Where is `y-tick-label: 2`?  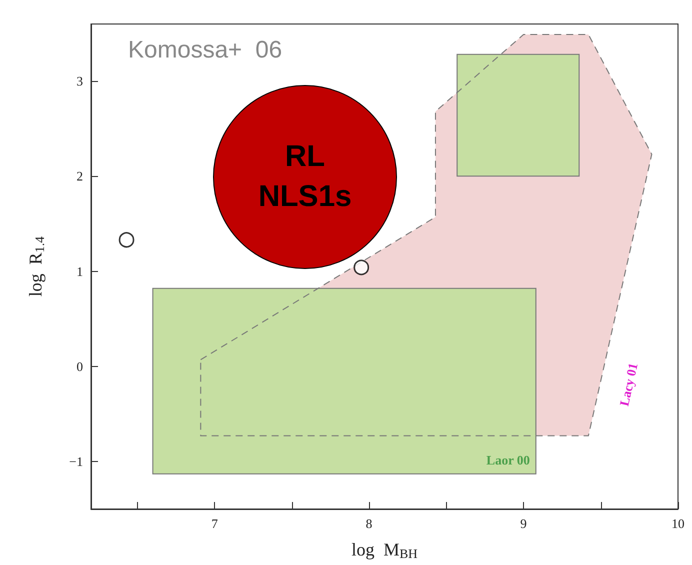 y-tick-label: 2 is located at coordinates (79, 176).